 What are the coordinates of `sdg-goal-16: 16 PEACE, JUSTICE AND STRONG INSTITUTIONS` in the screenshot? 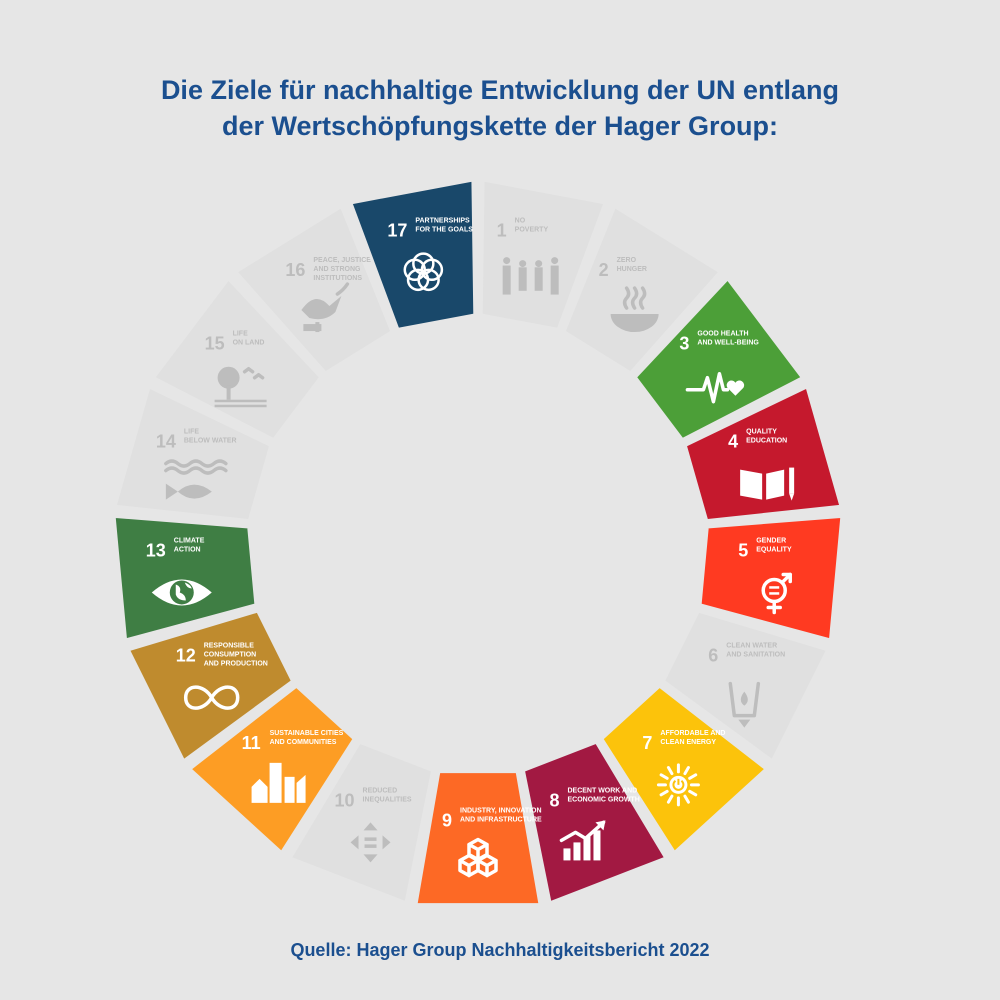 It's located at (313, 289).